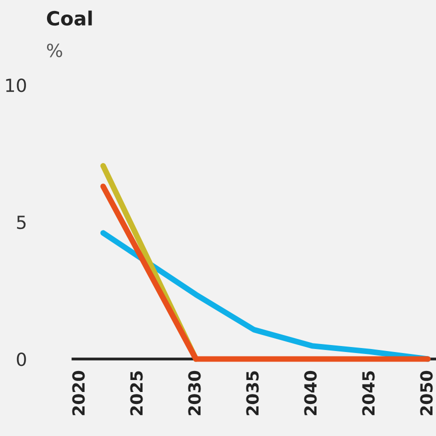 Image resolution: width=436 pixels, height=436 pixels. I want to click on x-tick-label: 2030, so click(194, 393).